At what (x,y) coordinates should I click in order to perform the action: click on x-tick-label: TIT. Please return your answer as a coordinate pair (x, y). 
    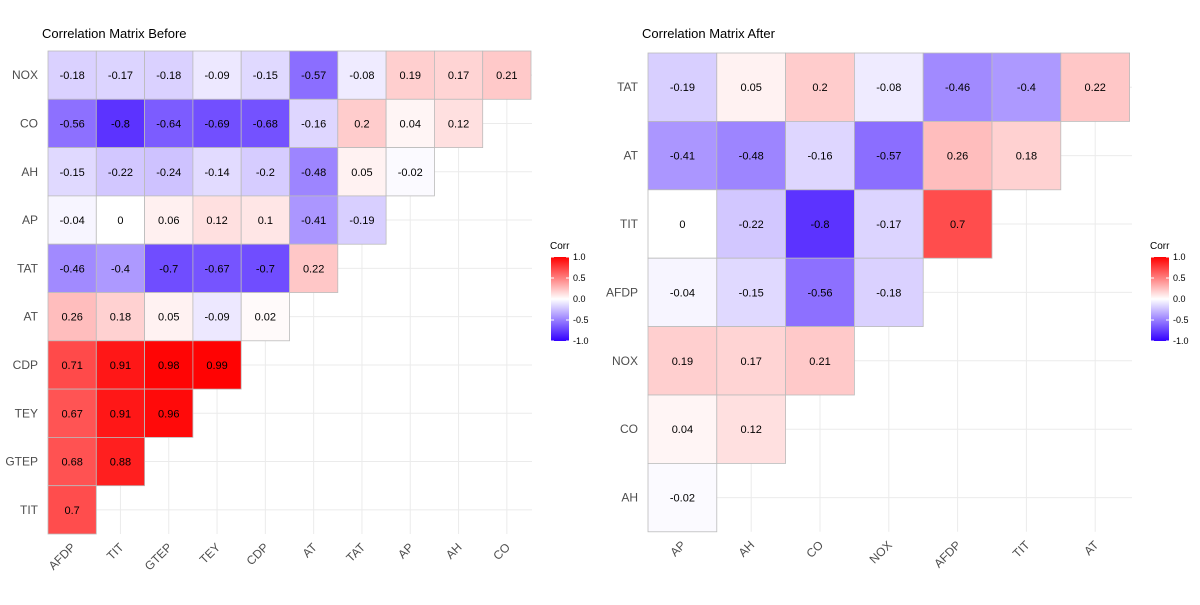
    Looking at the image, I should click on (115, 551).